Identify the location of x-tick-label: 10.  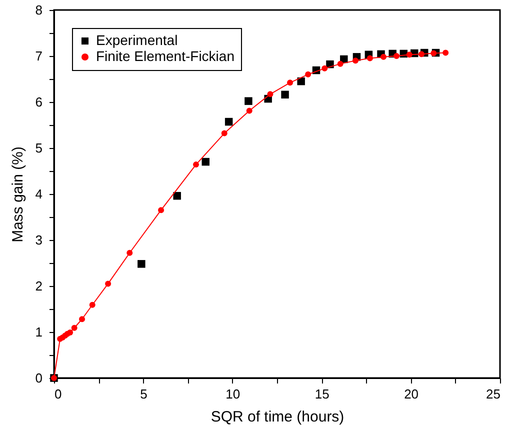
(233, 394).